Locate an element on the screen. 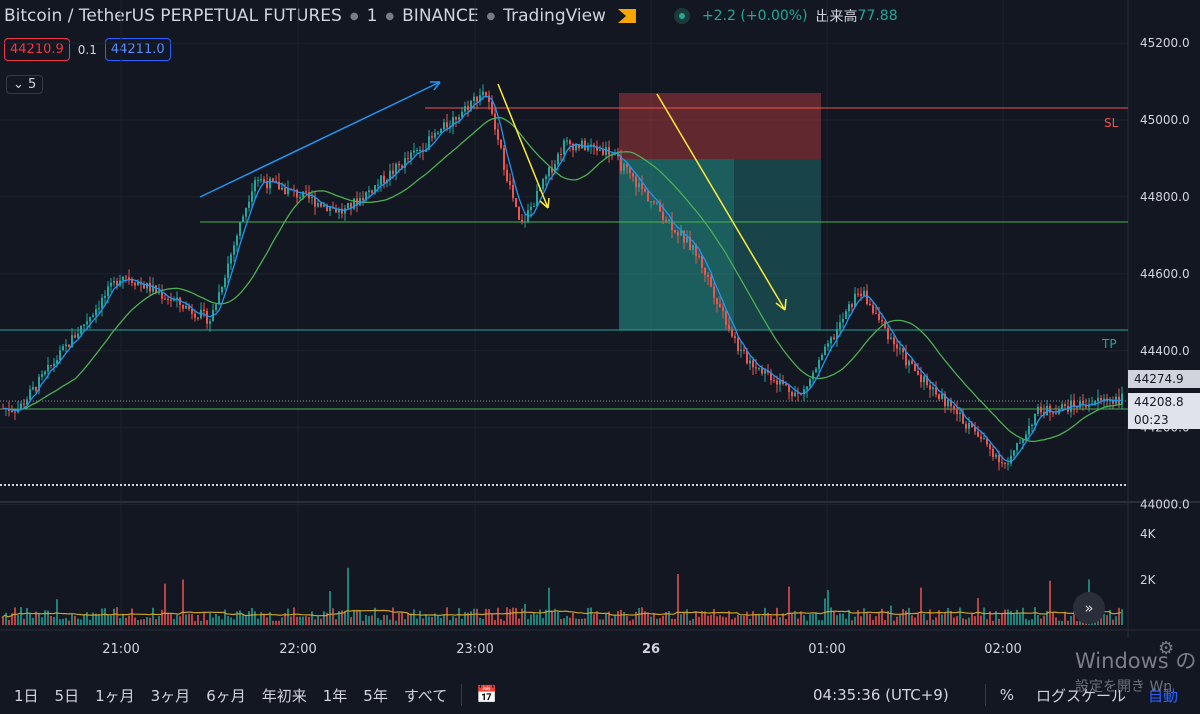 The height and width of the screenshot is (714, 1200). gear-icon: ⚙ is located at coordinates (1166, 648).